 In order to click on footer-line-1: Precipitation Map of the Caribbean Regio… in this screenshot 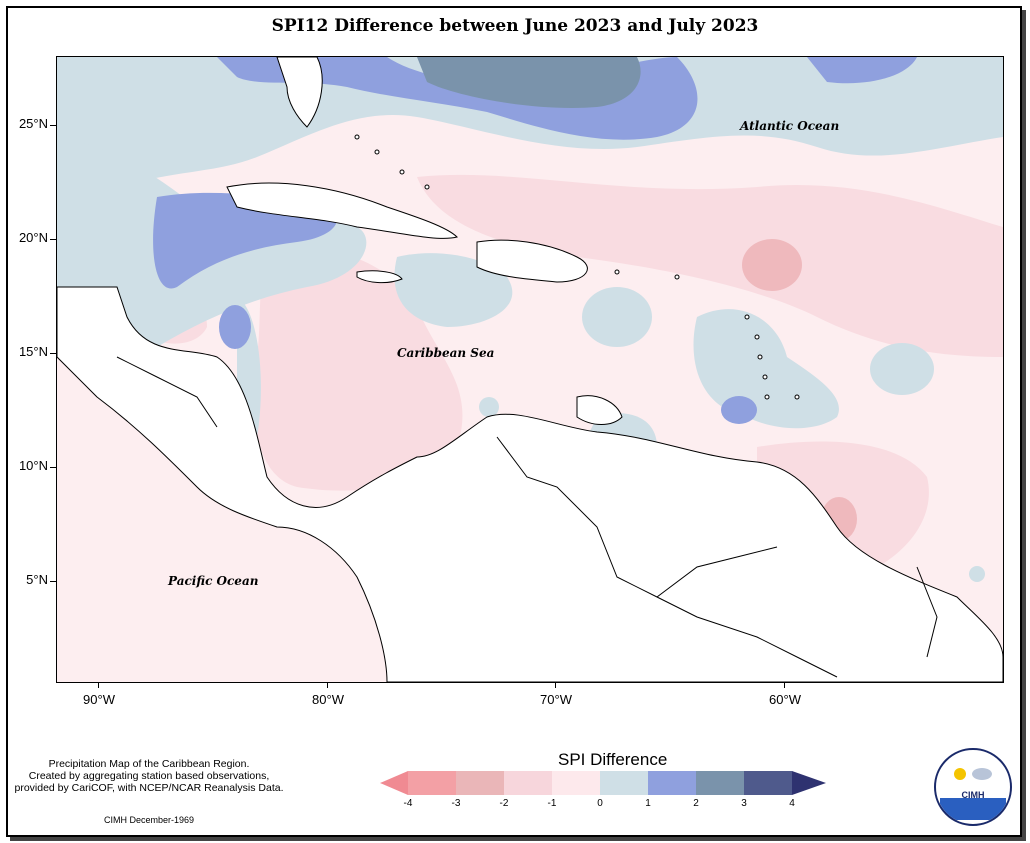, I will do `click(149, 764)`.